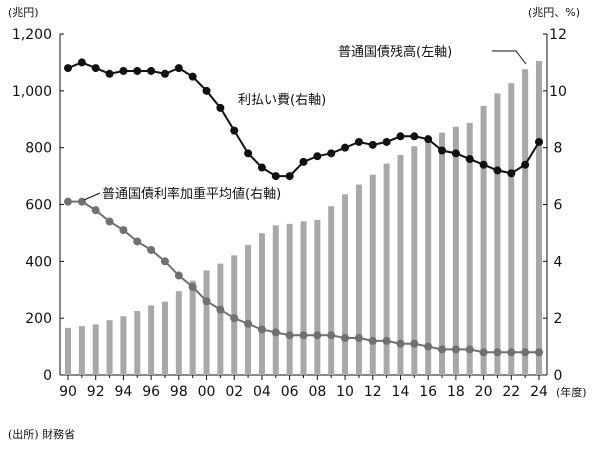 The image size is (600, 450). I want to click on x-axis-tick-label: 92, so click(96, 392).